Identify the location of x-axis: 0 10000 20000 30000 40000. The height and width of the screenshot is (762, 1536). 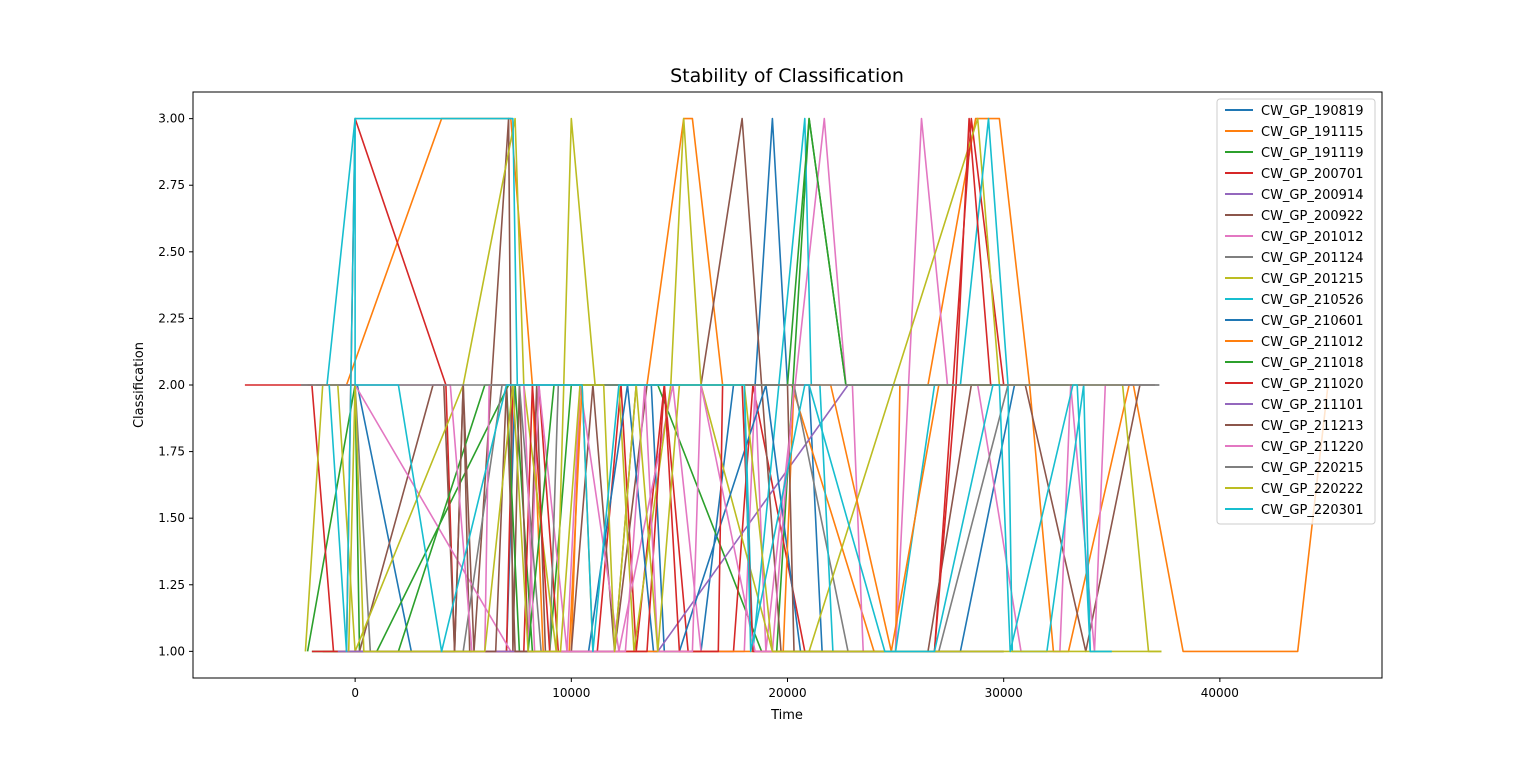
(795, 689).